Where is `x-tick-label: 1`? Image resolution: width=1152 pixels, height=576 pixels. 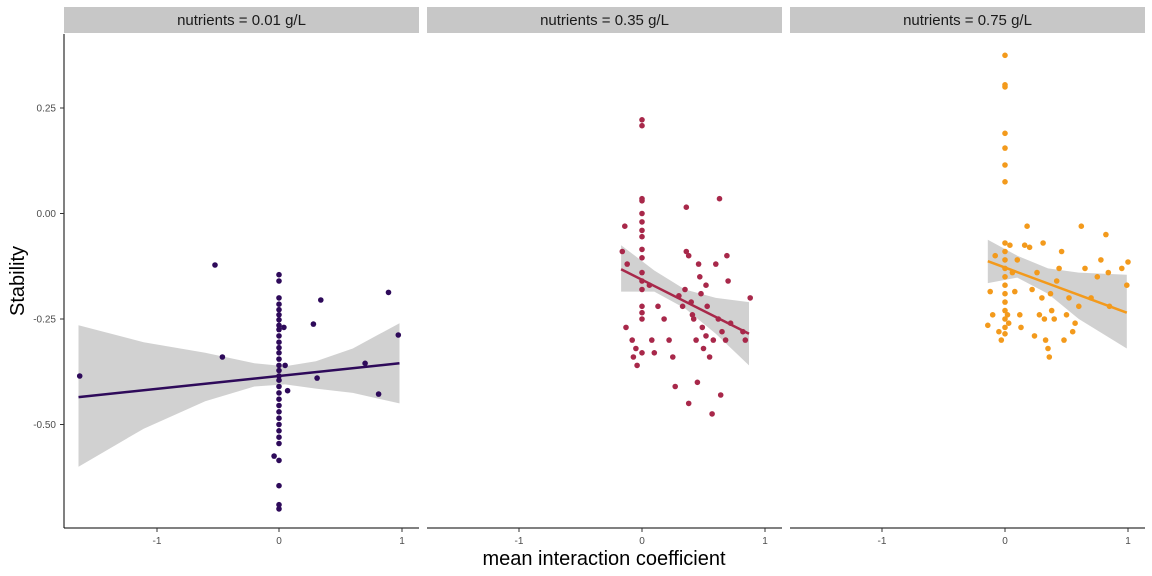
x-tick-label: 1 is located at coordinates (765, 541).